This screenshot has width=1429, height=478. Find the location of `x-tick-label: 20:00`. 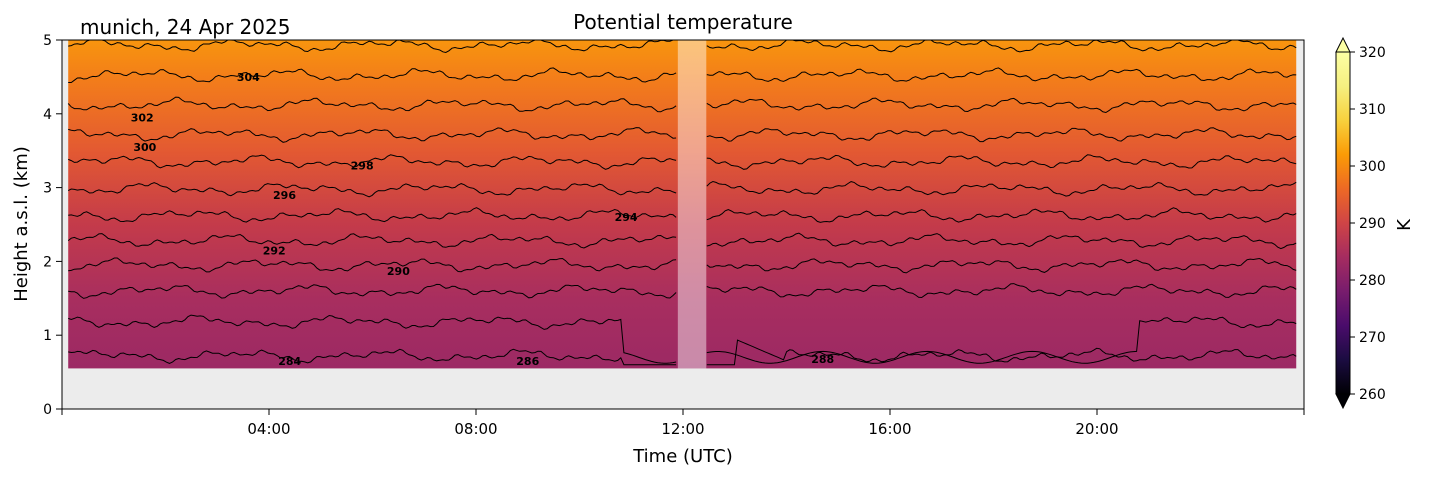

x-tick-label: 20:00 is located at coordinates (1096, 429).